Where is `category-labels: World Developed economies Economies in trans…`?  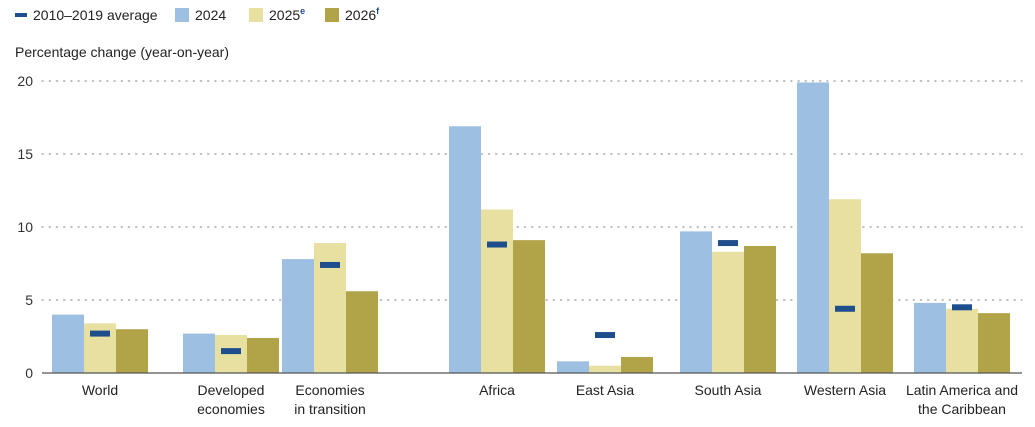
category-labels: World Developed economies Economies in trans… is located at coordinates (550, 399).